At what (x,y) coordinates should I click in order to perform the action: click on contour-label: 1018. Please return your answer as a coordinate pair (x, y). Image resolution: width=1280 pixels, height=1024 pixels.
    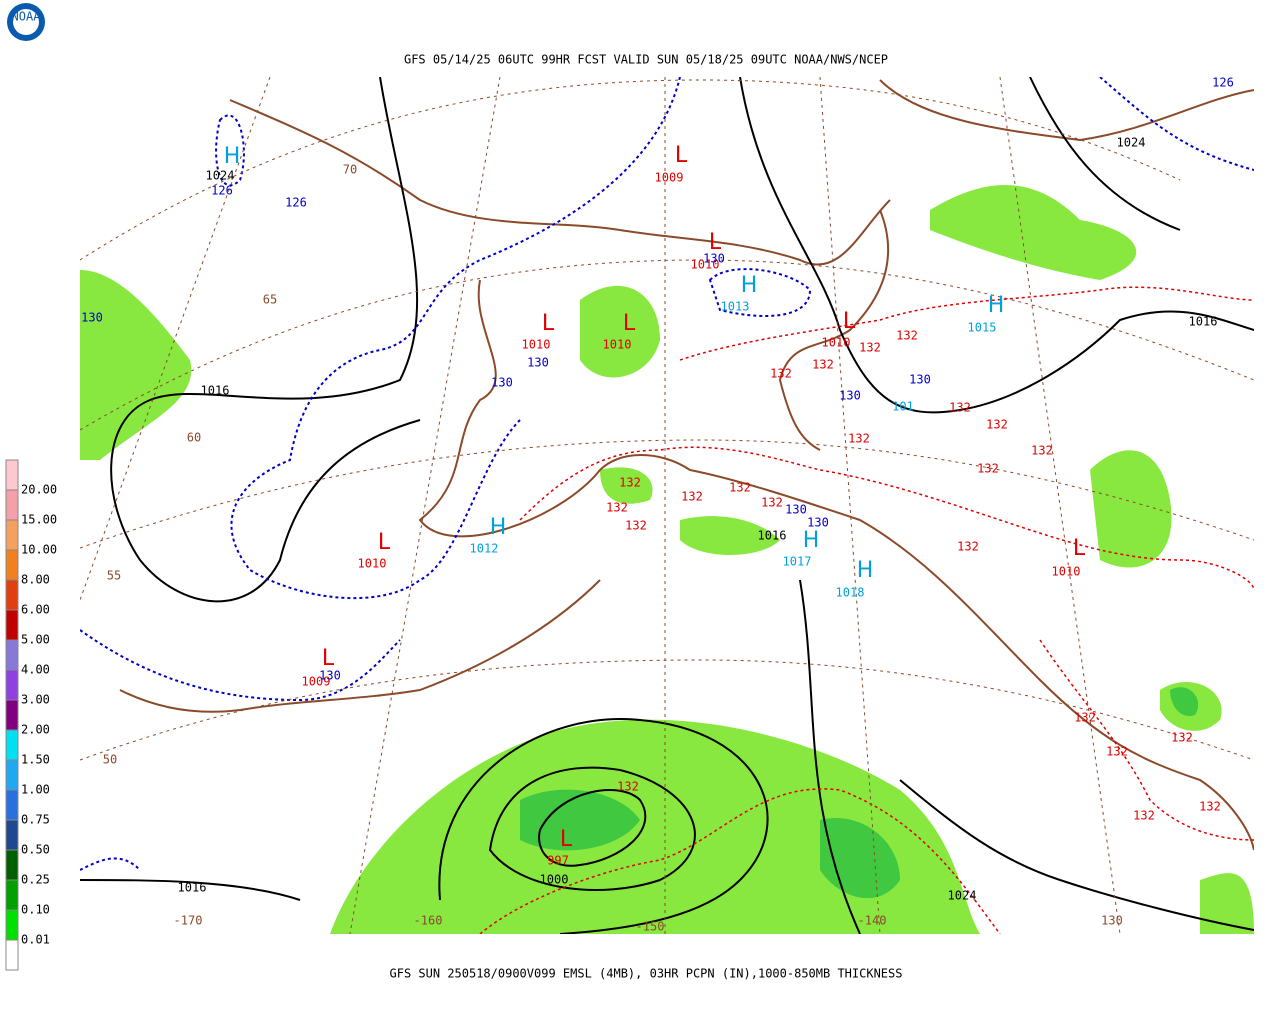
    Looking at the image, I should click on (850, 593).